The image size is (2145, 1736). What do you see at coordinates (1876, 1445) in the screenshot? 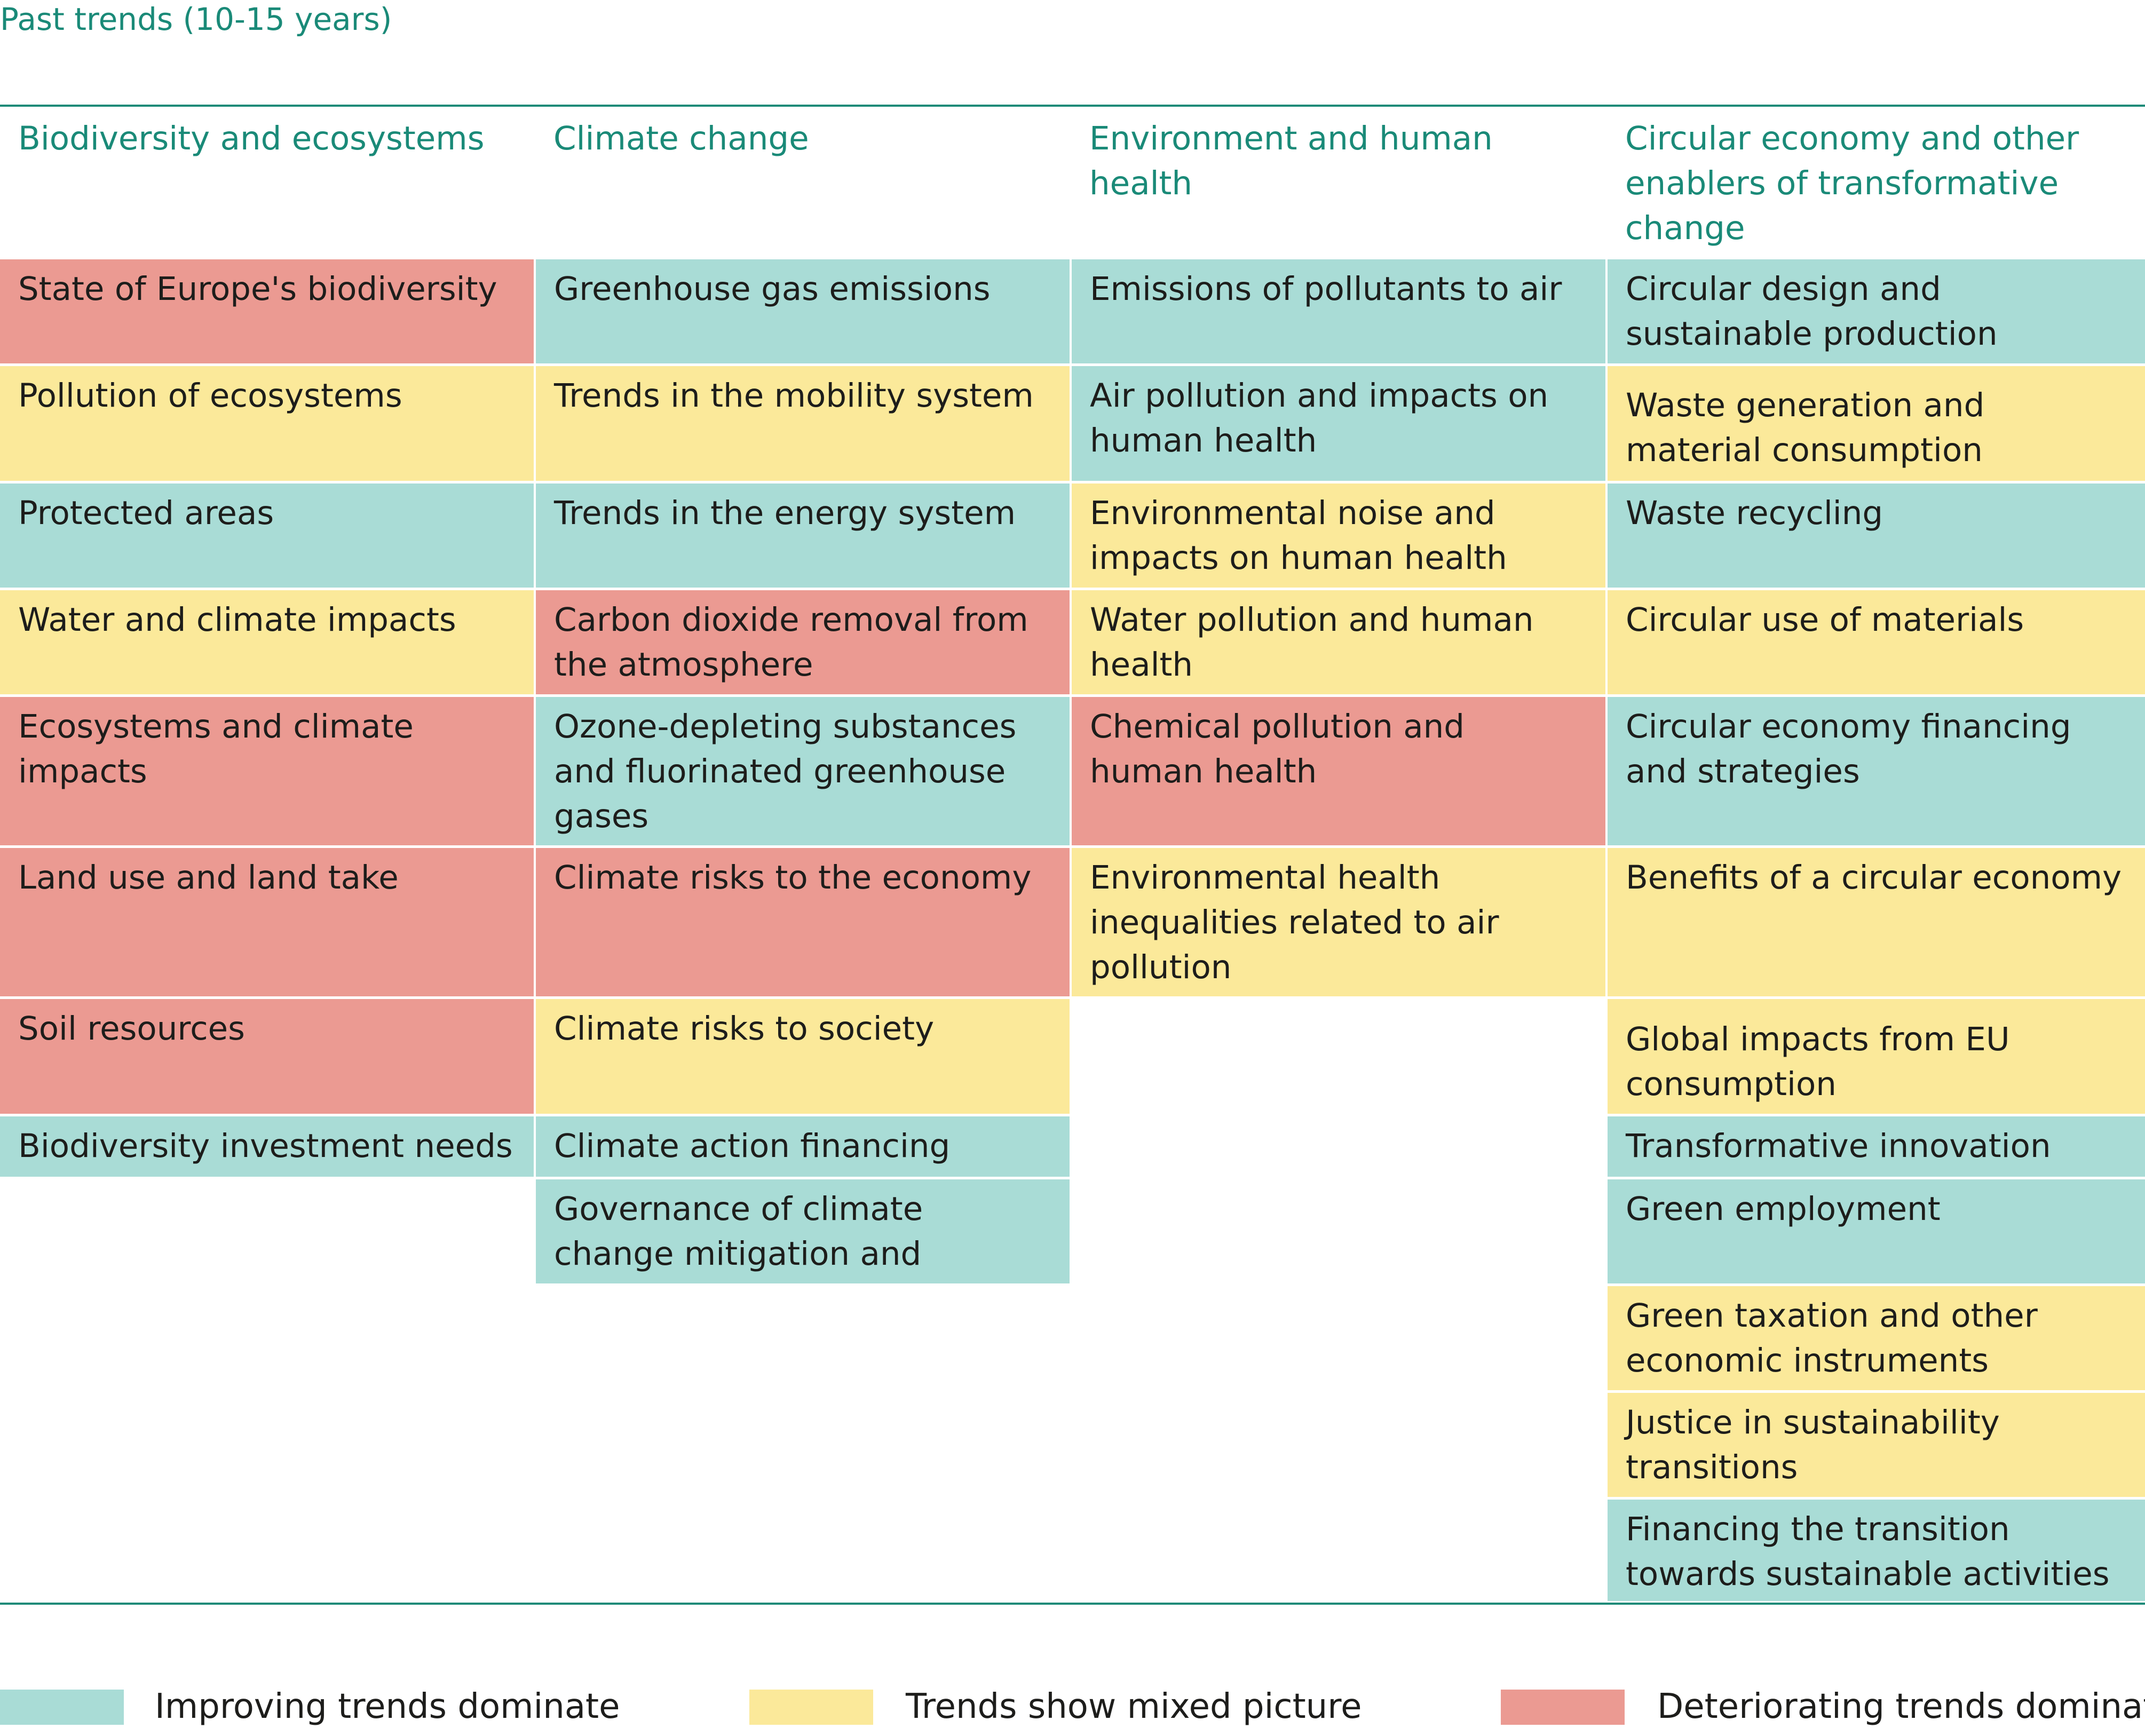
I see `trend-cell: Justice in sustainability transitions` at bounding box center [1876, 1445].